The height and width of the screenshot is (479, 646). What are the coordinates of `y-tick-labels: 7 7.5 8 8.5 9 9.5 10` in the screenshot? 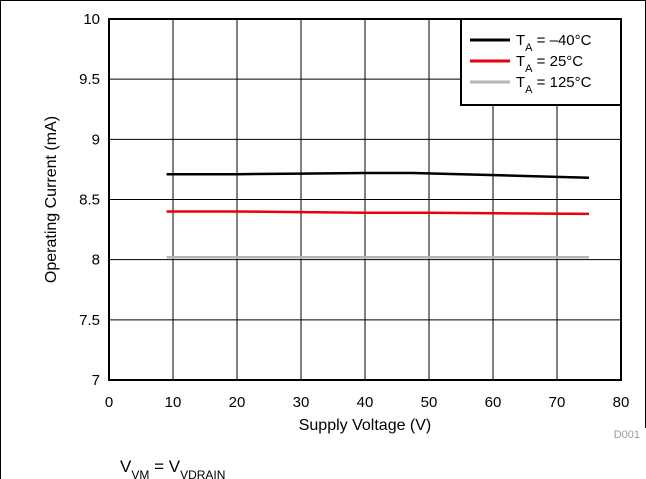 It's located at (89, 200).